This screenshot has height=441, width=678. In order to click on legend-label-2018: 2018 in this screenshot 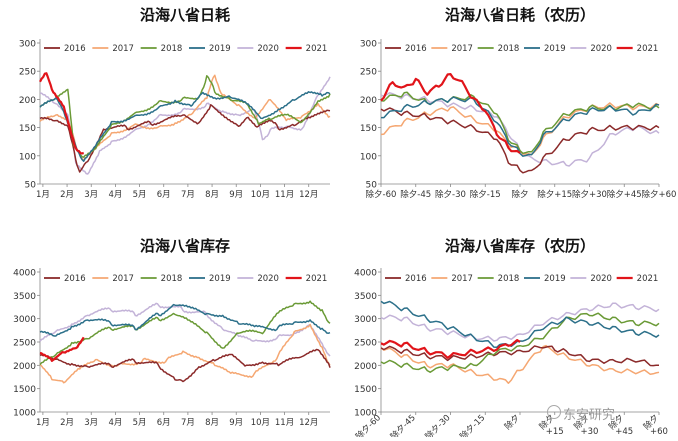, I will do `click(509, 49)`.